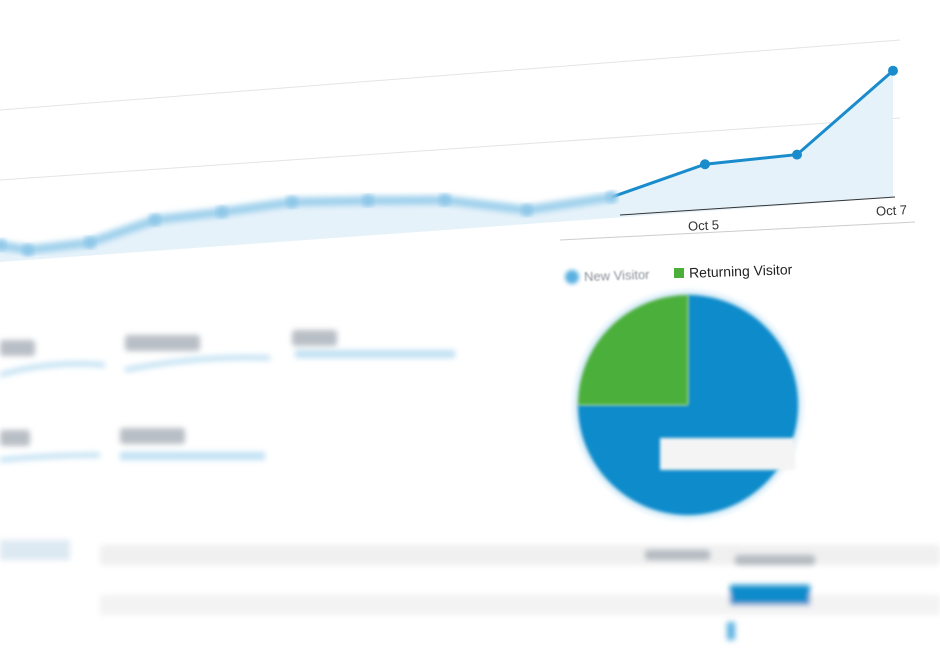 The image size is (940, 650). Describe the element at coordinates (752, 134) in the screenshot. I see `series-line` at that location.